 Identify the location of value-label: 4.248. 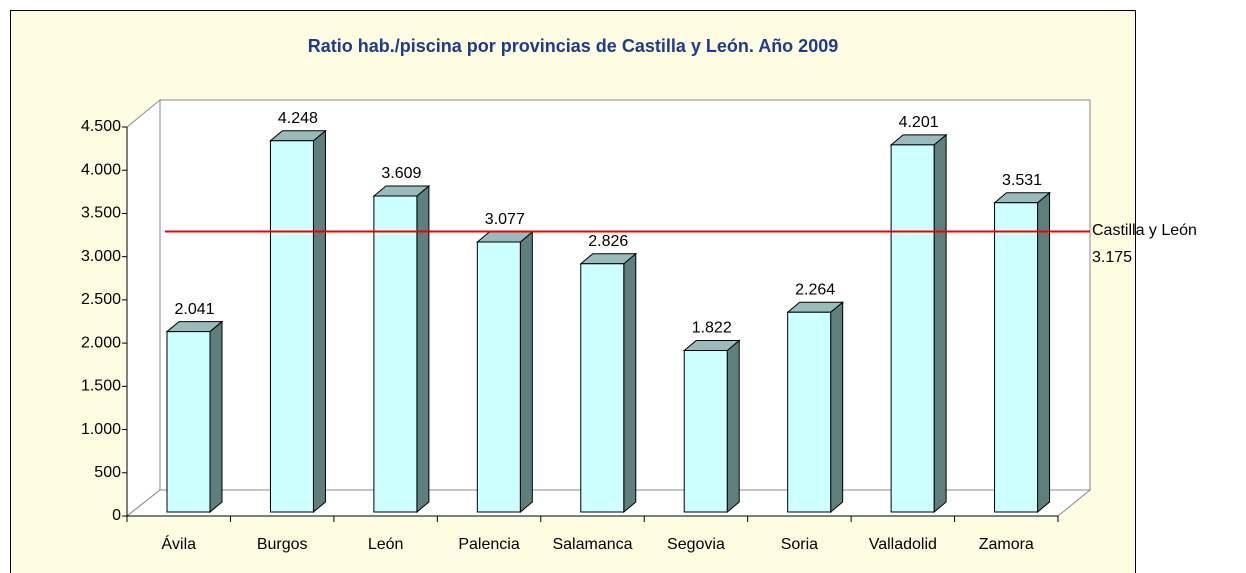
(298, 118).